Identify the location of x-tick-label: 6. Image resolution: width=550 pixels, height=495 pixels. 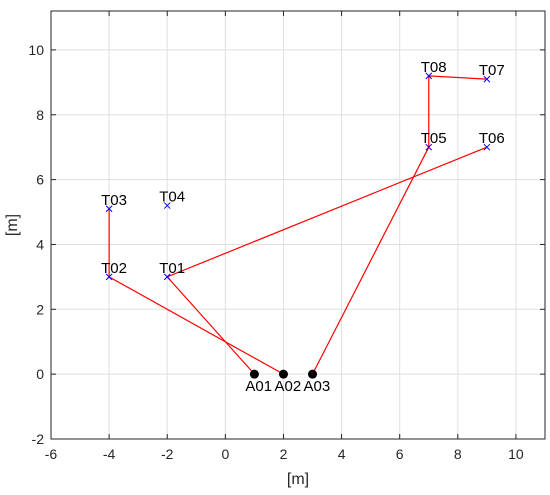
(400, 454).